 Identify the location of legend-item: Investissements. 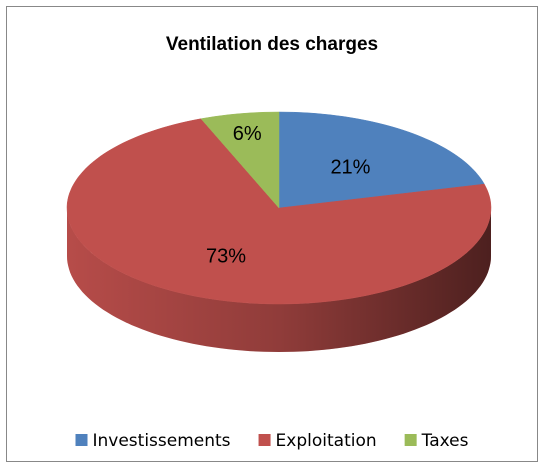
(153, 441).